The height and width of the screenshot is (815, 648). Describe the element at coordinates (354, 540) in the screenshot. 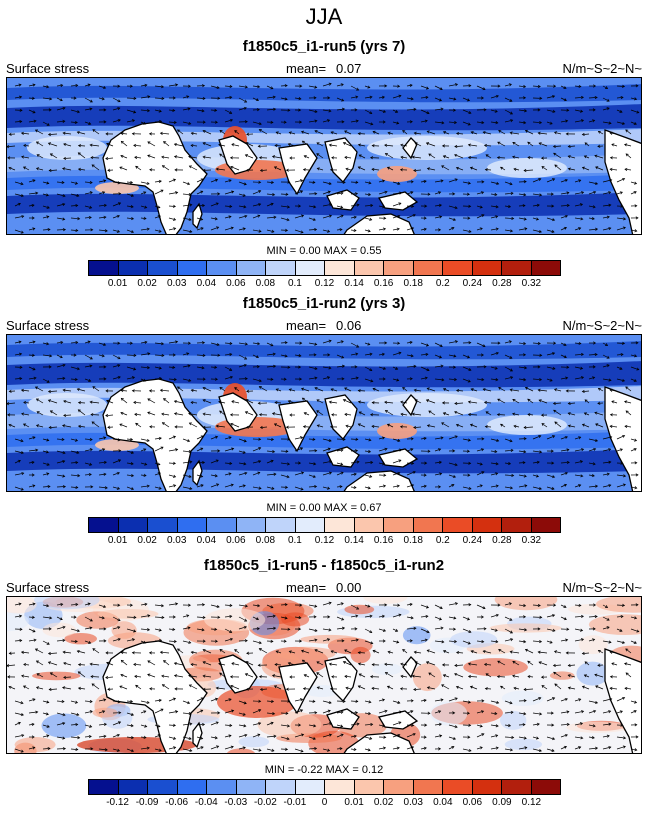

I see `colorbar-tick-label: 0.14` at that location.